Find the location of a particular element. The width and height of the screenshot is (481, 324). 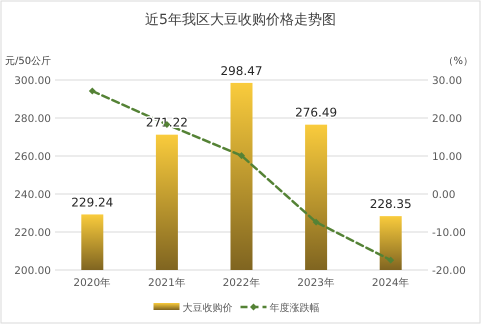

legend-label: 大豆收购价 is located at coordinates (207, 308).